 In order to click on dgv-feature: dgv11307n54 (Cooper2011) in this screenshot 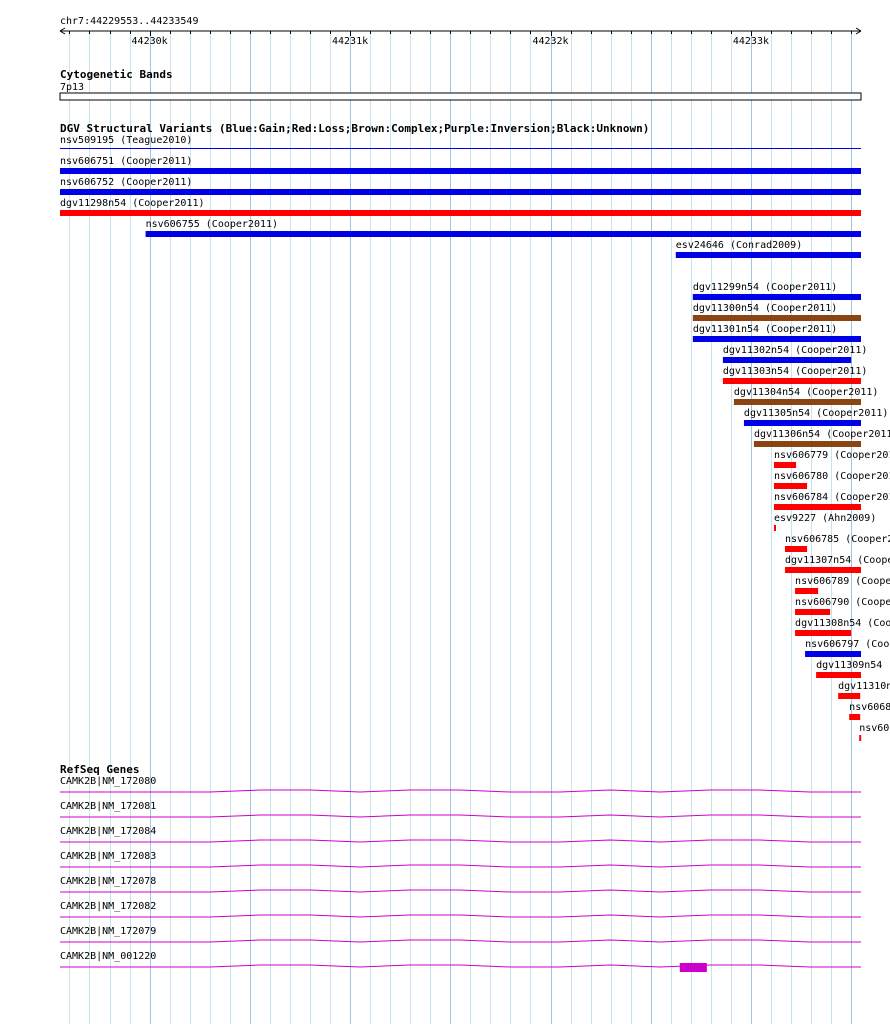, I will do `click(837, 564)`.